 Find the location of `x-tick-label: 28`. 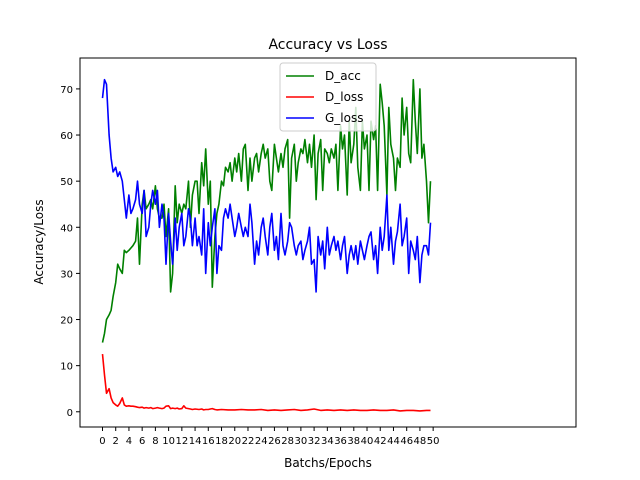

x-tick-label: 28 is located at coordinates (287, 441).